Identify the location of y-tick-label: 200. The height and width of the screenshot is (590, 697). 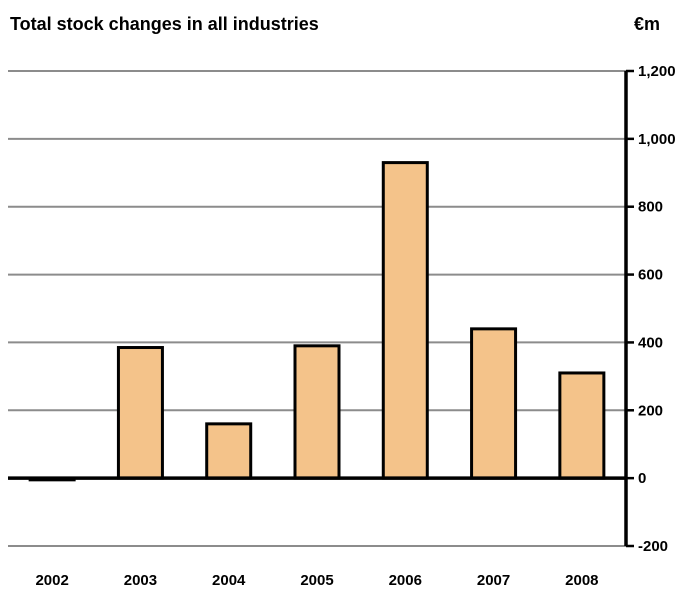
(650, 410).